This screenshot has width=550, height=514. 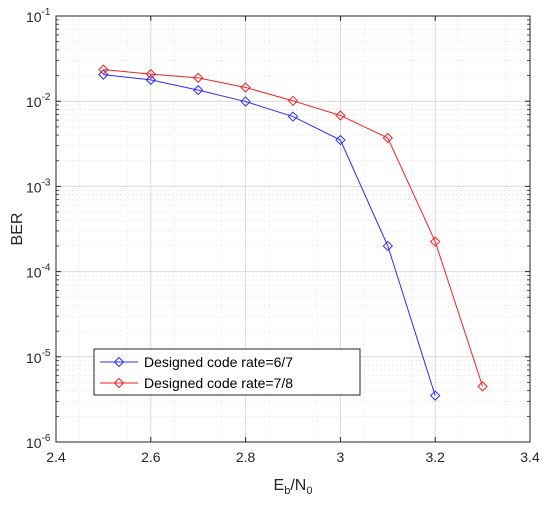 I want to click on legend-label: Designed code rate=6/7, so click(x=218, y=362).